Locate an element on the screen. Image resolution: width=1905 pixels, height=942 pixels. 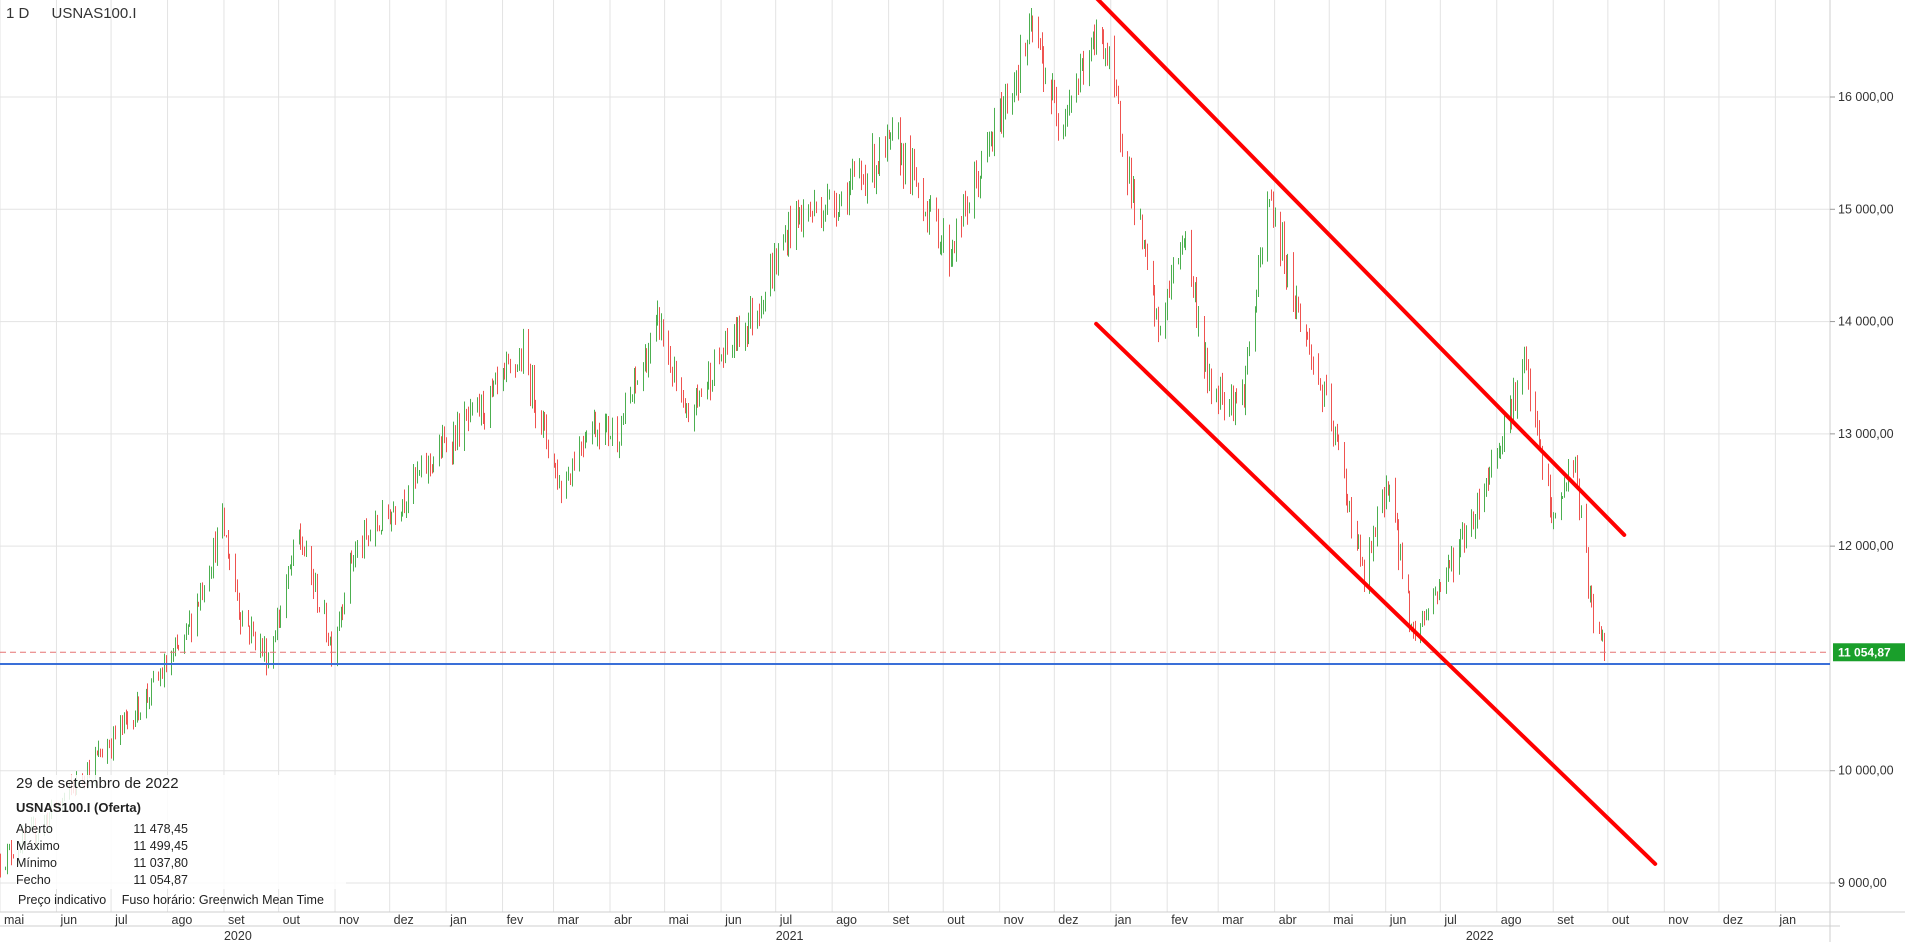
y-tick-label: 16 000,00 is located at coordinates (1866, 97).